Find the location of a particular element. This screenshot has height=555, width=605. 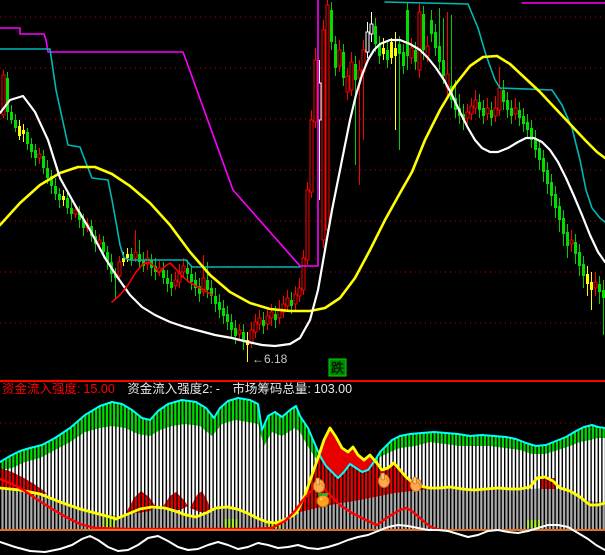

fruit-leaf is located at coordinates (325, 494).